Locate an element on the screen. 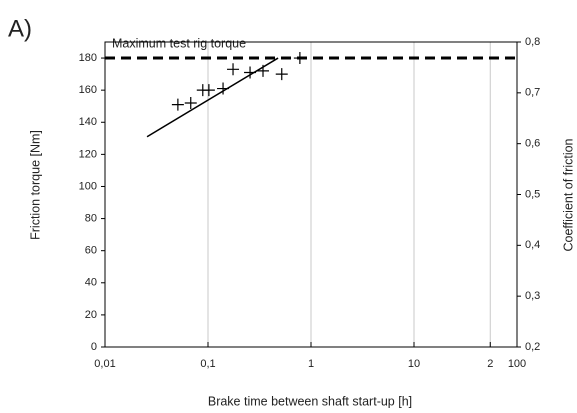 The height and width of the screenshot is (413, 577). annotation: Maximum test rig torque is located at coordinates (179, 43).